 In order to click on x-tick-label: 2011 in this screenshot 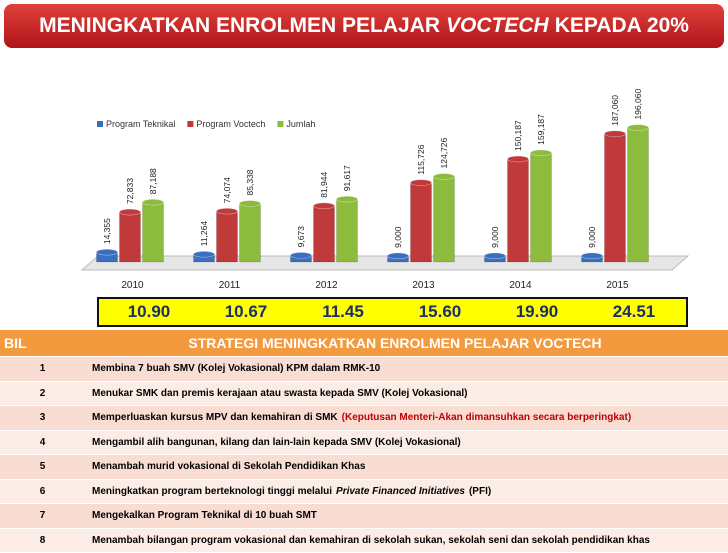, I will do `click(230, 285)`.